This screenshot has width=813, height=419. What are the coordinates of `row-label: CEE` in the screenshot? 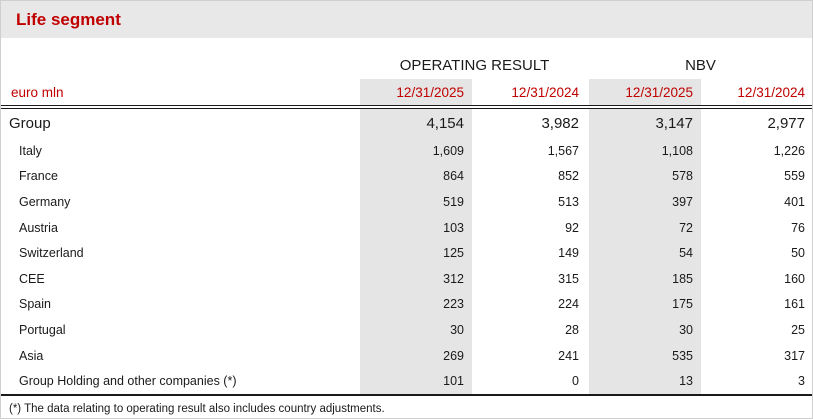 It's located at (32, 278).